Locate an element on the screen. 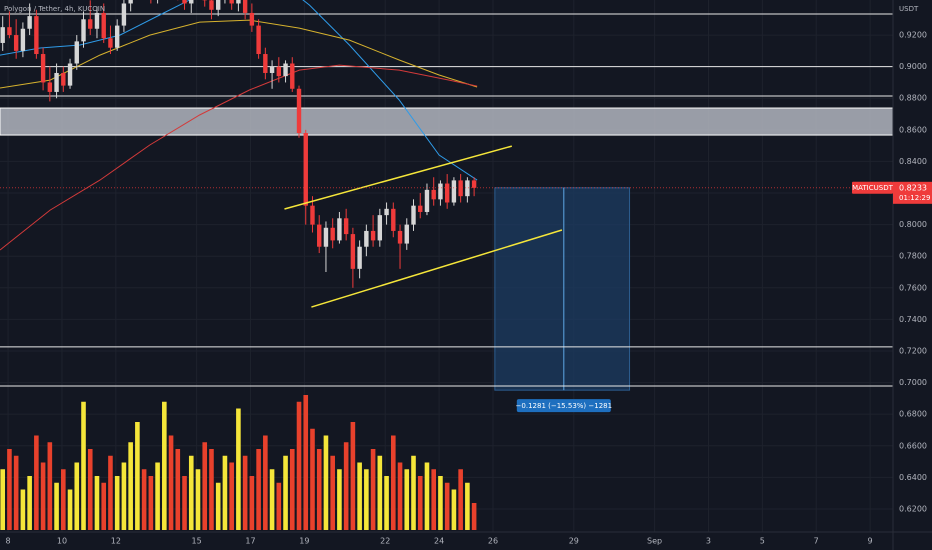 This screenshot has height=550, width=932. y-tick-label: 0.8600 is located at coordinates (913, 129).